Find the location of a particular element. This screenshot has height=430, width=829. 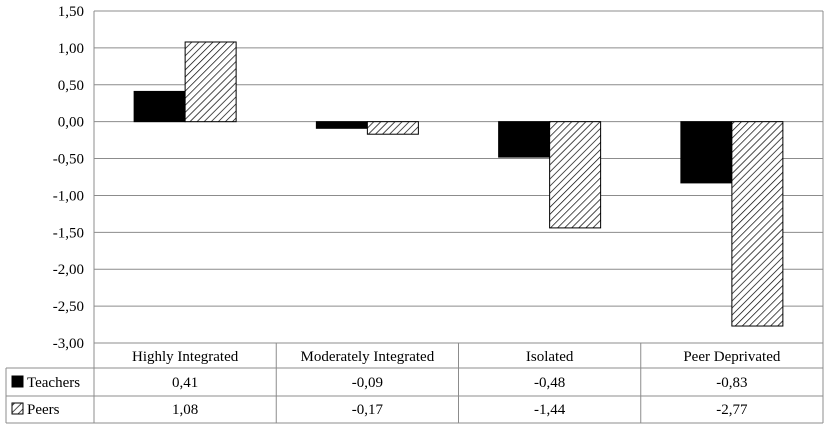

y-tick-label: -2,00 is located at coordinates (68, 270).